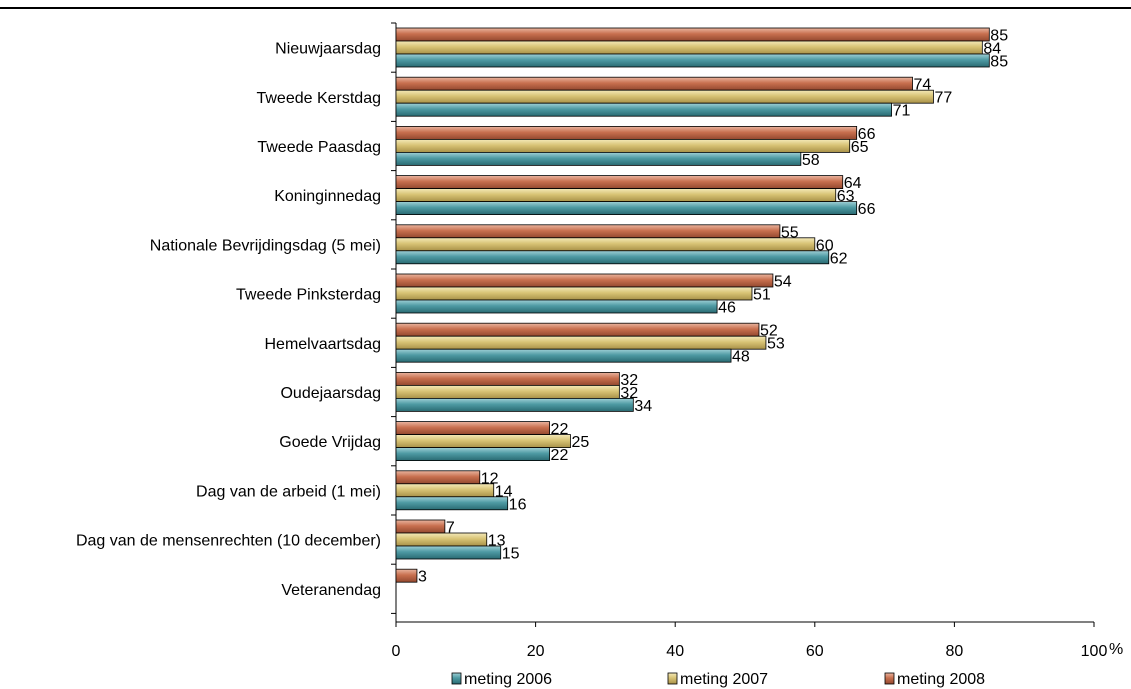 This screenshot has height=689, width=1131. What do you see at coordinates (327, 196) in the screenshot?
I see `category-label: Koninginnedag` at bounding box center [327, 196].